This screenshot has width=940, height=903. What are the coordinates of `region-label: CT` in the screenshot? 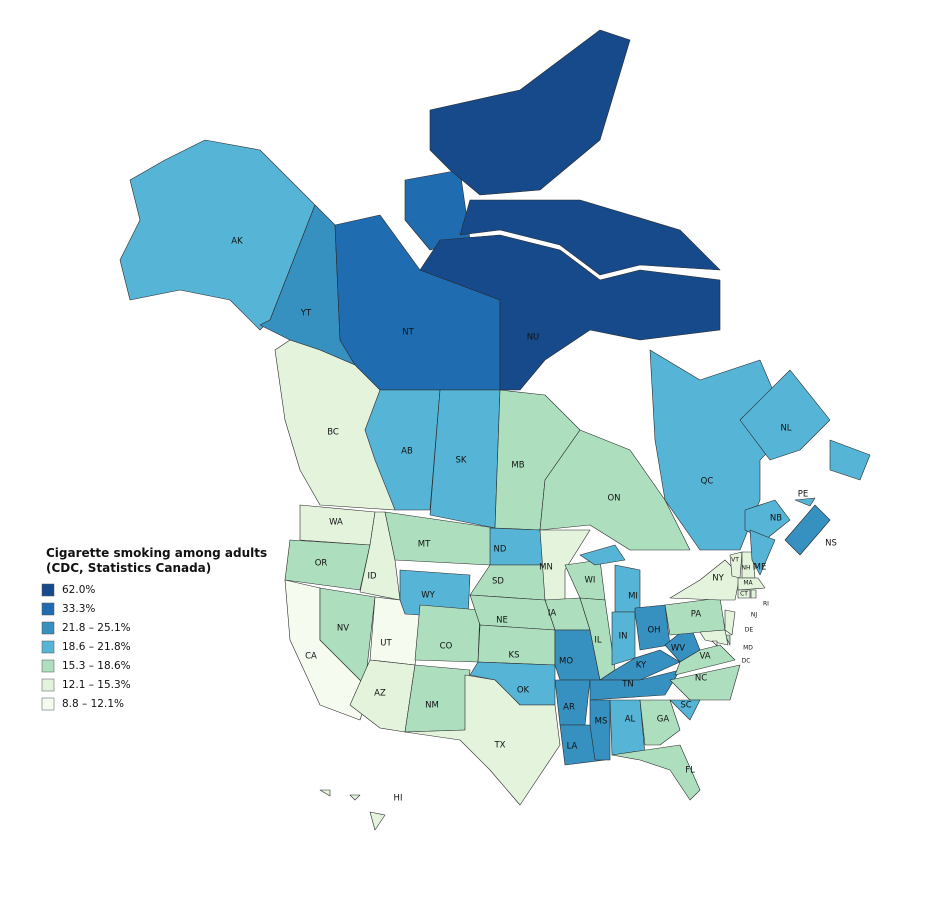 It's located at (744, 594).